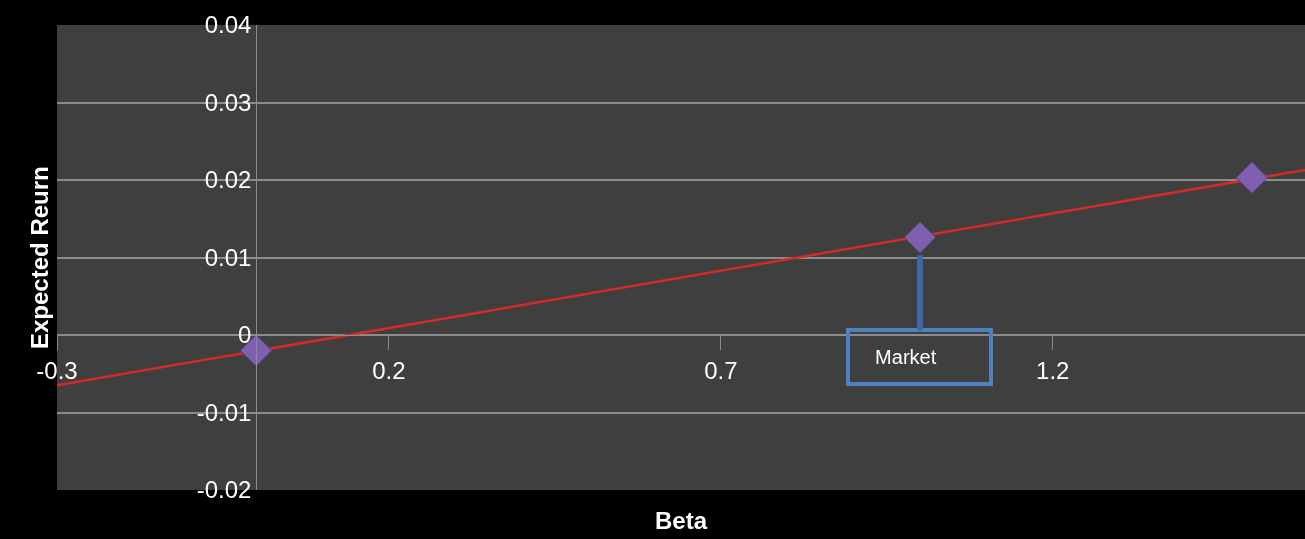 The width and height of the screenshot is (1305, 539). Describe the element at coordinates (721, 370) in the screenshot. I see `x-tick-label: 0.7` at that location.